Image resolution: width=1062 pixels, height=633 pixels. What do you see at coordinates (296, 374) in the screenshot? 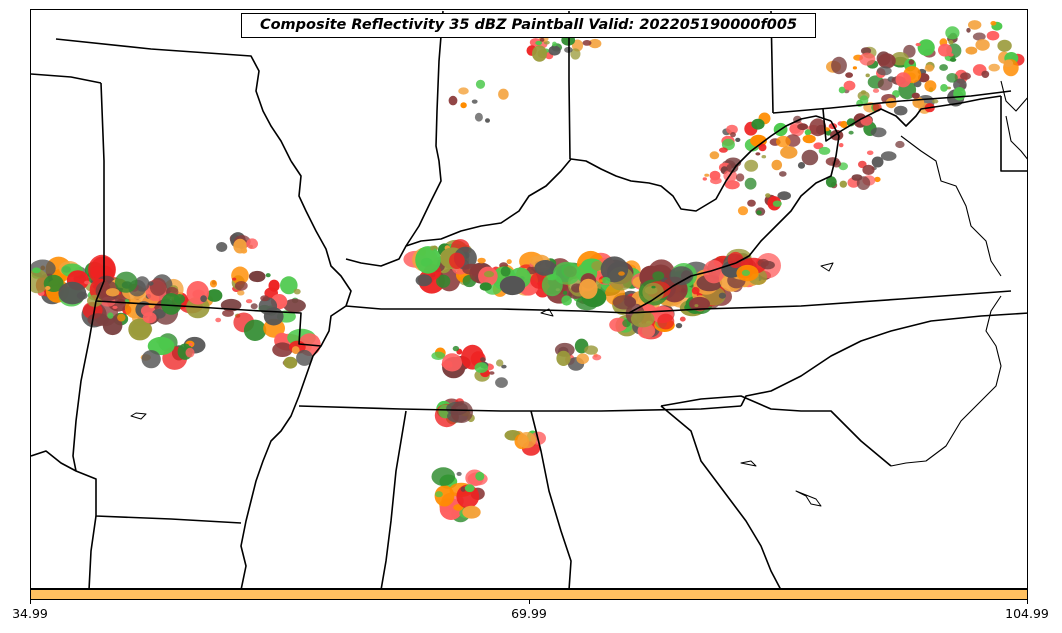
I see `border-mississippi-river` at bounding box center [296, 374].